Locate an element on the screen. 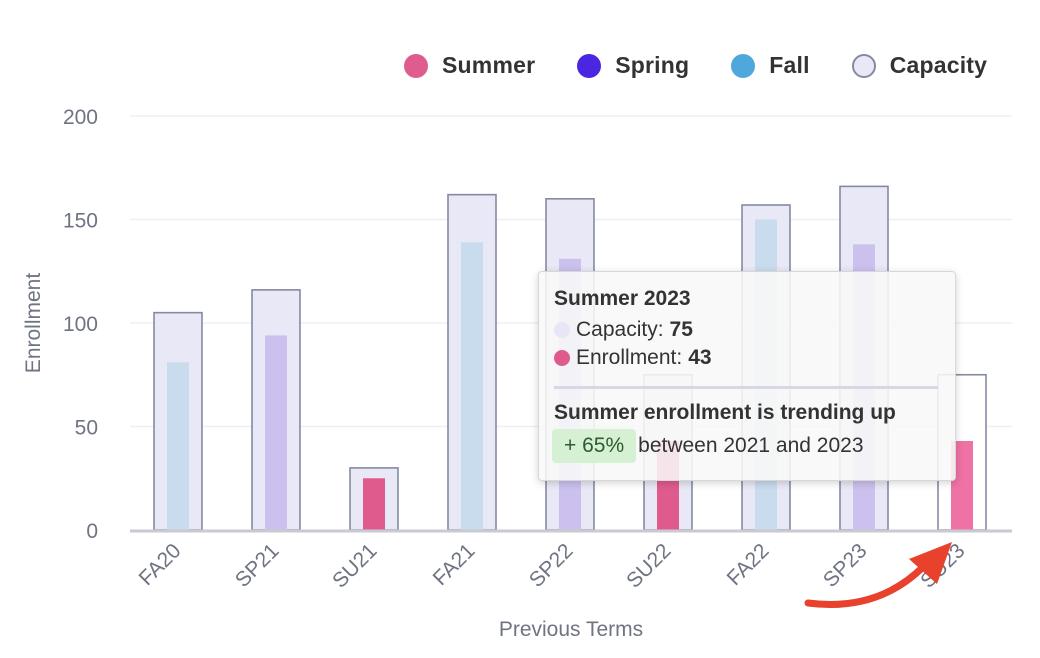 The height and width of the screenshot is (658, 1040). enrollment-bar-fa20 is located at coordinates (178, 446).